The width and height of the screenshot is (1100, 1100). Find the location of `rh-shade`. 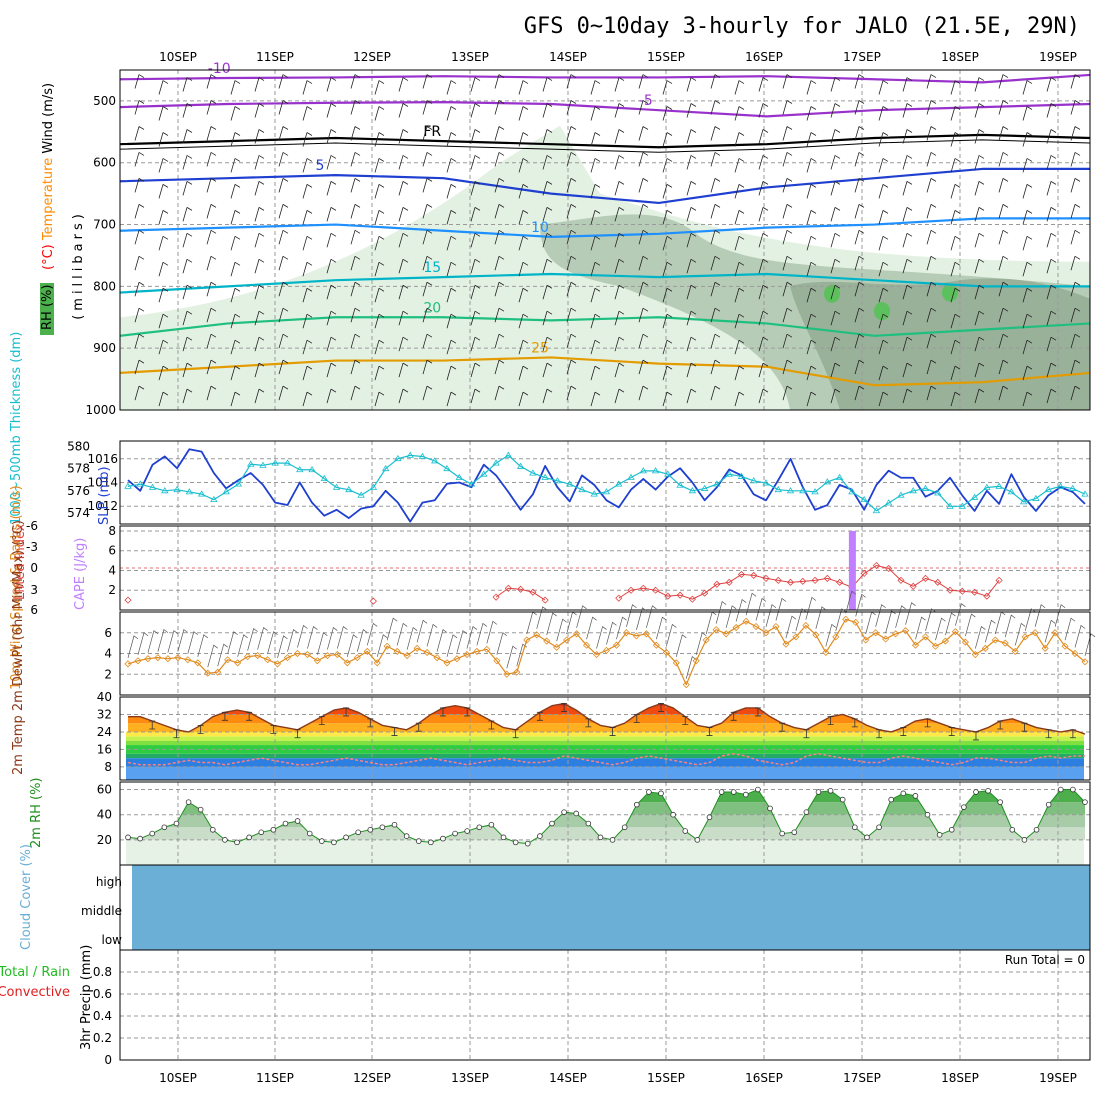

rh-shade is located at coordinates (940, 344).